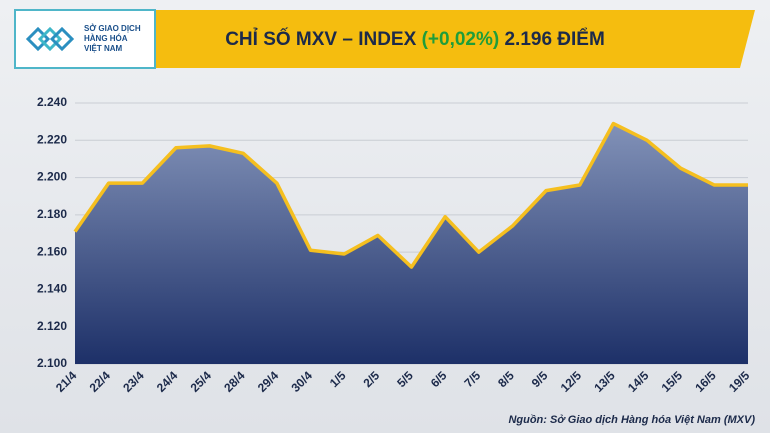  What do you see at coordinates (103, 48) in the screenshot?
I see `logo-text: VIỆT NAM` at bounding box center [103, 48].